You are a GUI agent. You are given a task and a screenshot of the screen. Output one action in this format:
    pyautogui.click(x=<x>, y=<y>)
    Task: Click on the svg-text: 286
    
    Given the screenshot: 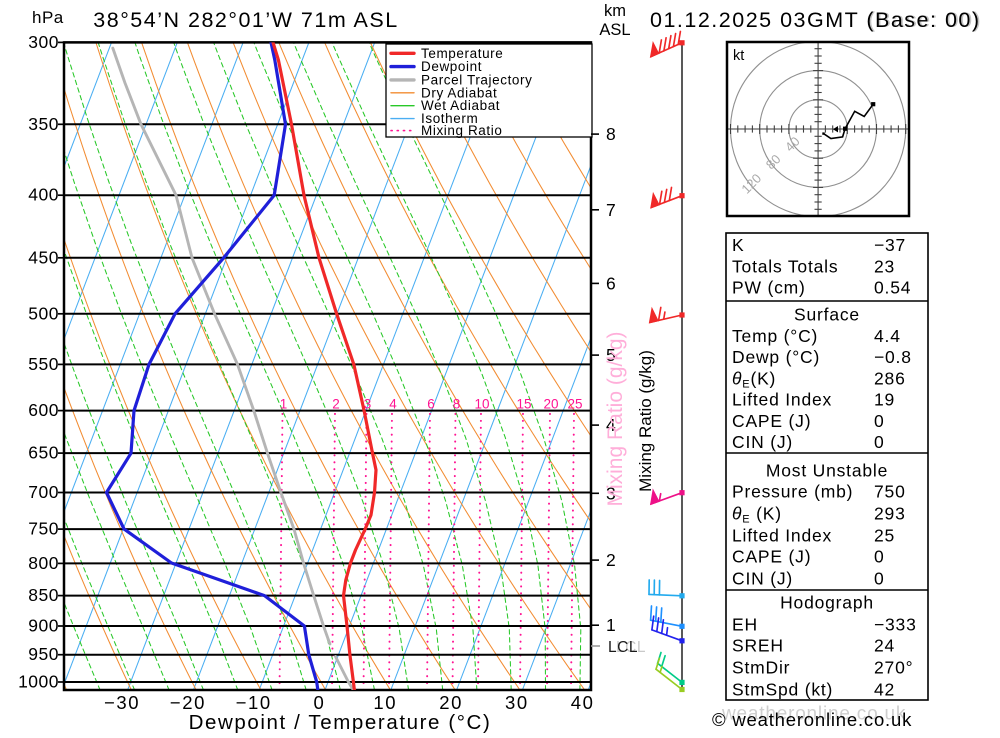 What is the action you would take?
    pyautogui.click(x=890, y=379)
    